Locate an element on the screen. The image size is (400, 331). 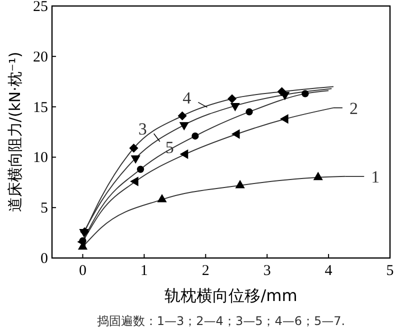
y-tick-label: 0 is located at coordinates (44, 259).